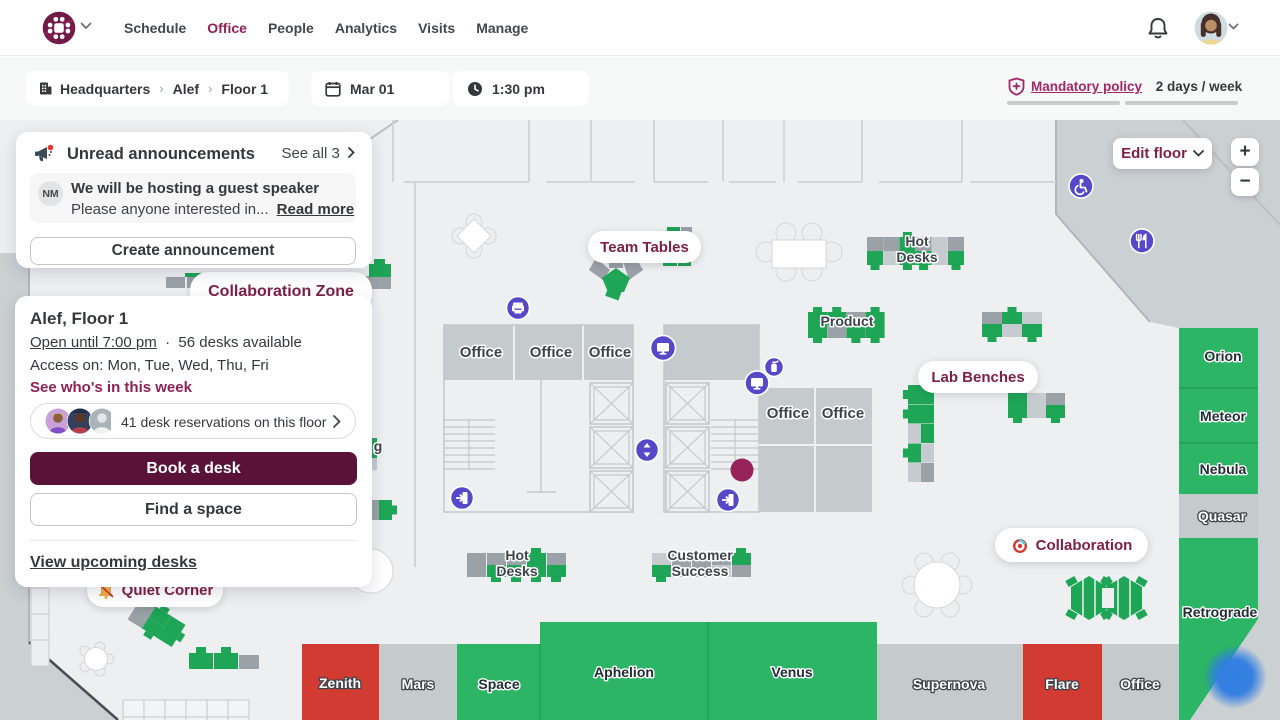  Describe the element at coordinates (1223, 469) in the screenshot. I see `svg-text: Nebula` at that location.